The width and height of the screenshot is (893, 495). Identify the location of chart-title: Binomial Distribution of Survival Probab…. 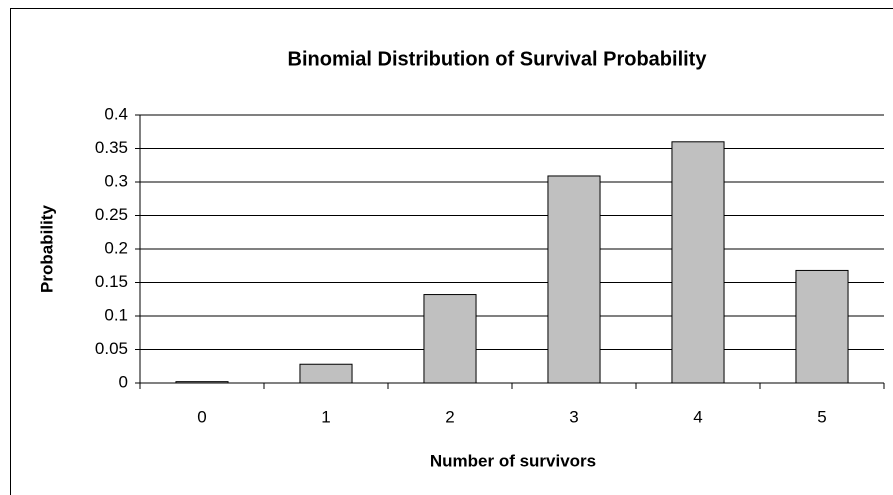
(498, 59).